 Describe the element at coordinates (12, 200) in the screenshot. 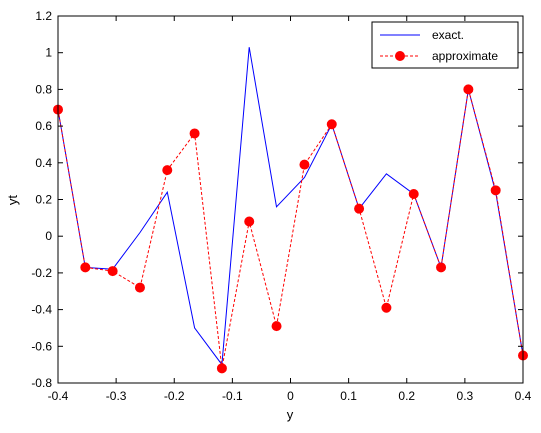

I see `y-axis-label: yt` at that location.